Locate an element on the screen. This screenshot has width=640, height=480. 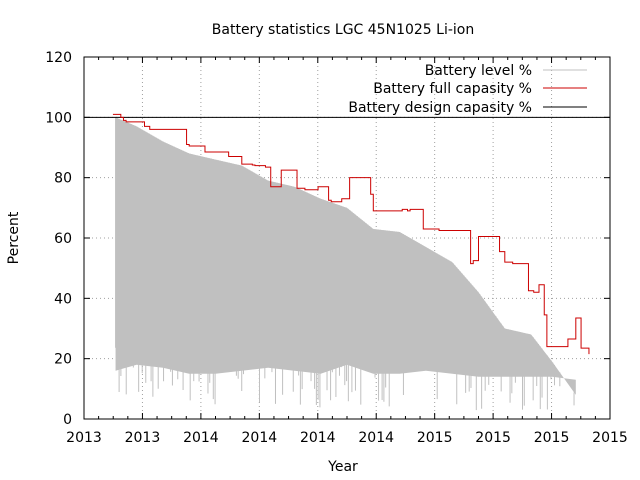
y-tick-label: 20 is located at coordinates (63, 360).